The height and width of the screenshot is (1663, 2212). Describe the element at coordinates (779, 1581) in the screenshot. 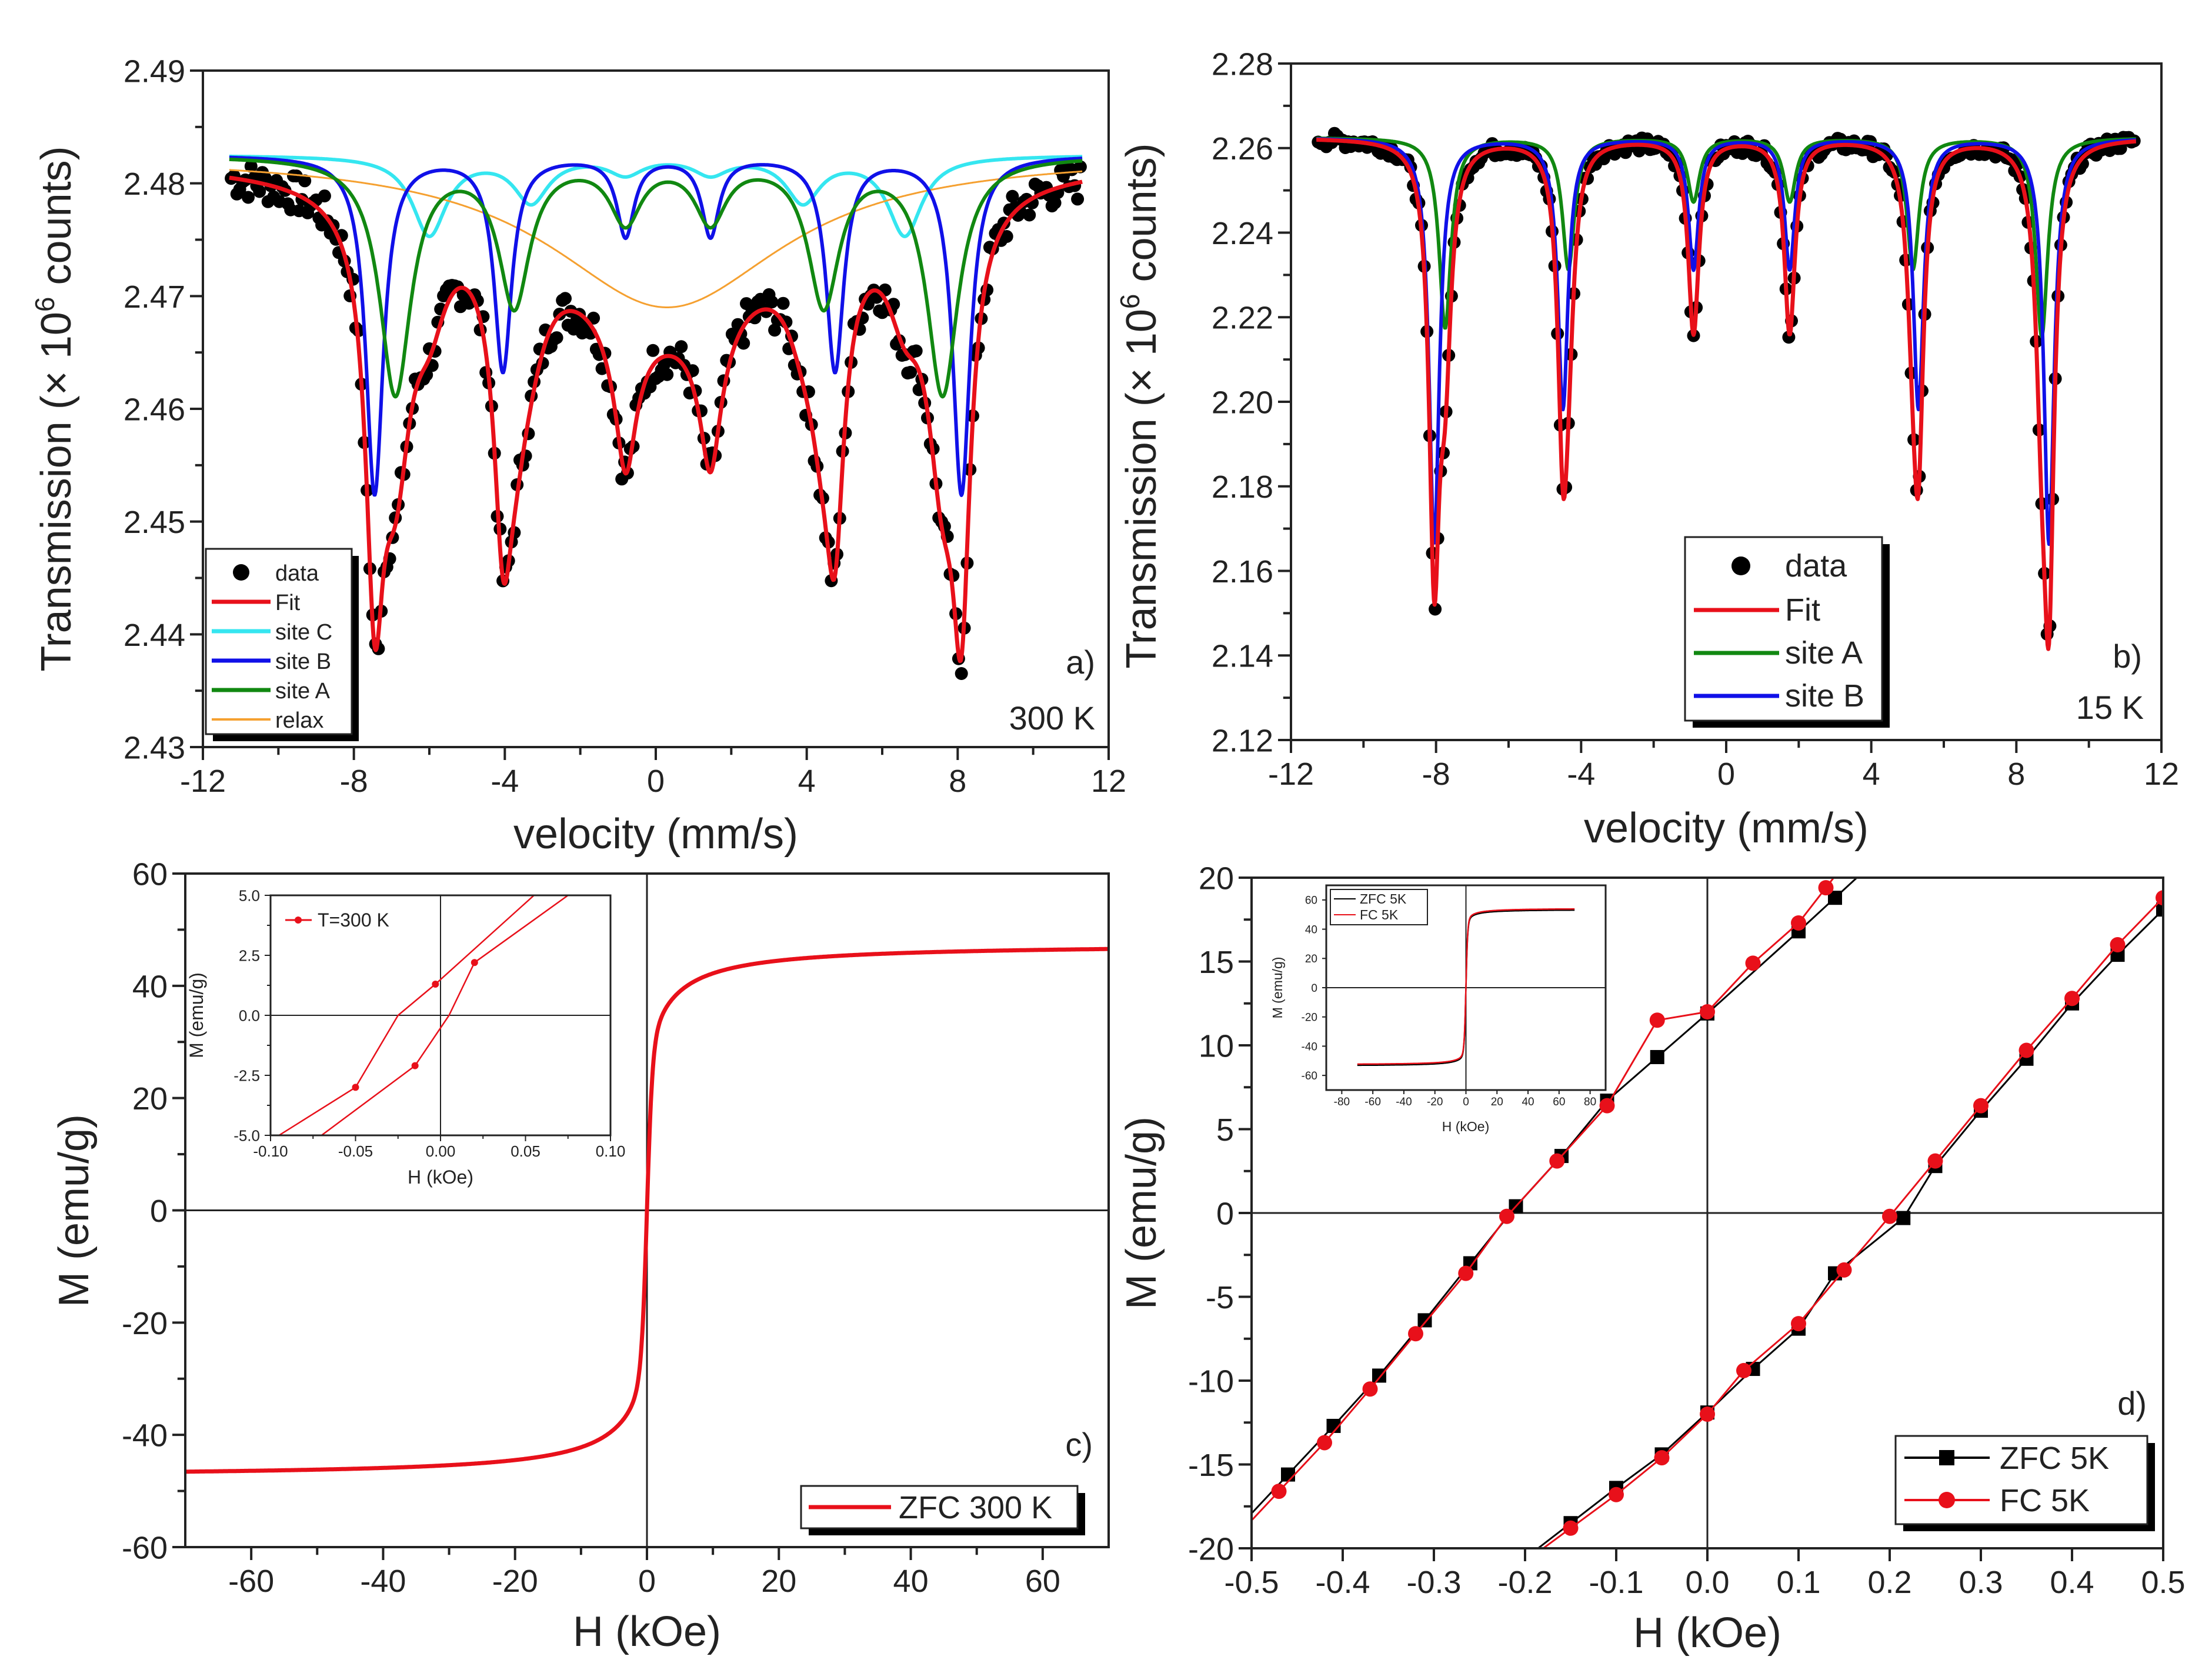

I see `panel-c-xtick-label: 20` at that location.